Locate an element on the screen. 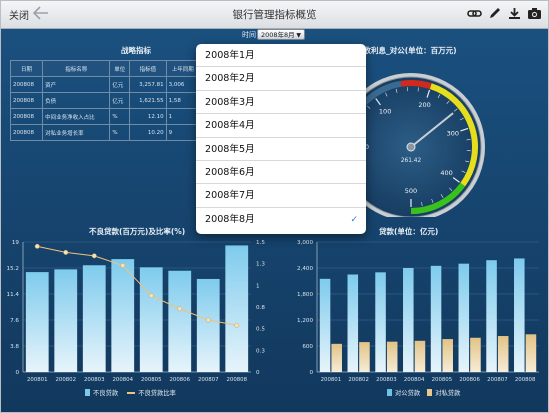 The width and height of the screenshot is (549, 413). y-tick-label: 3.8 is located at coordinates (14, 347).